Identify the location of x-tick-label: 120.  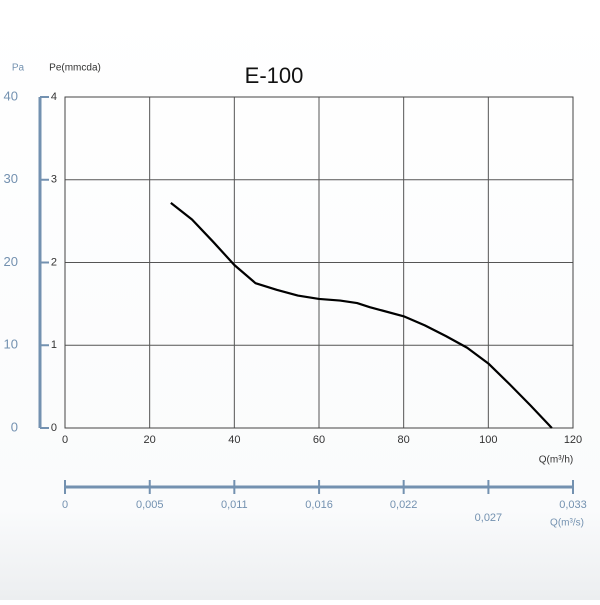
(573, 440).